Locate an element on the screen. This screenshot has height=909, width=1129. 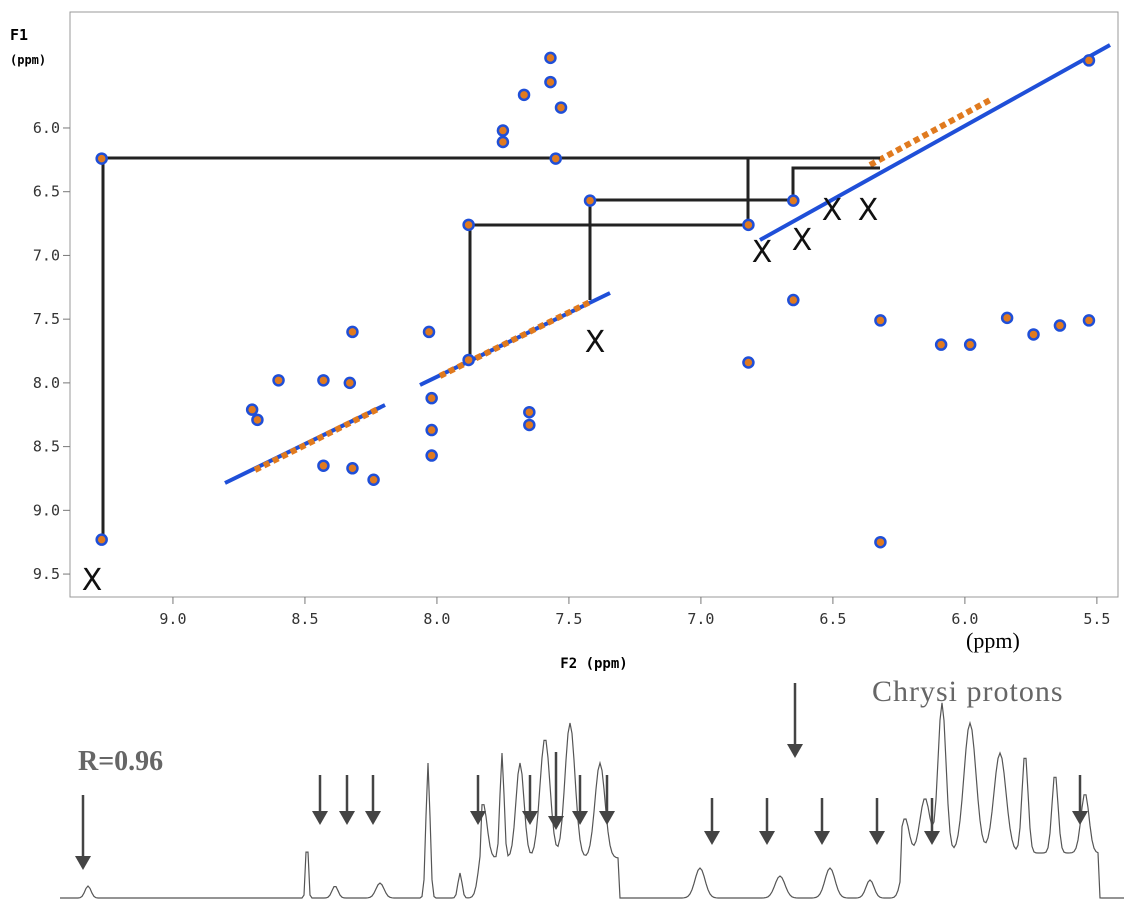
y-tick-label: 6.0 is located at coordinates (46, 128).